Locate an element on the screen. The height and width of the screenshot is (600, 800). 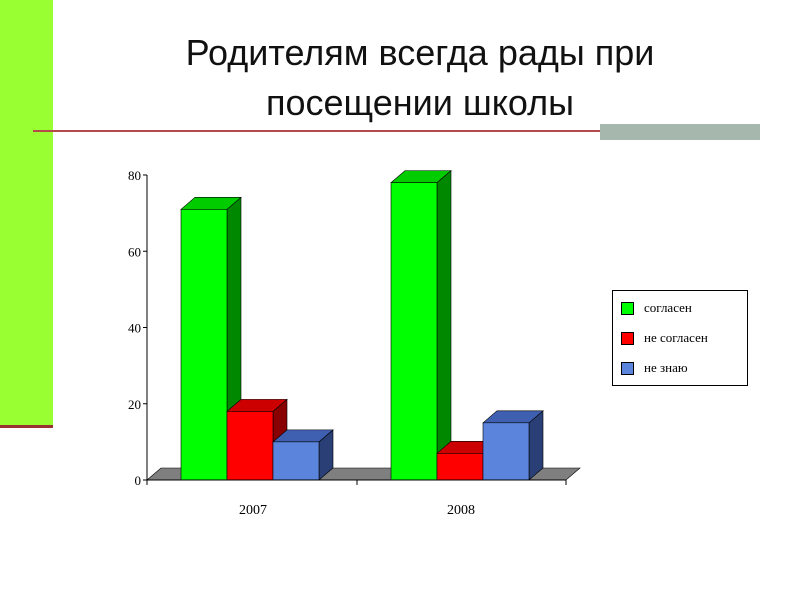
title-divider is located at coordinates (396, 131).